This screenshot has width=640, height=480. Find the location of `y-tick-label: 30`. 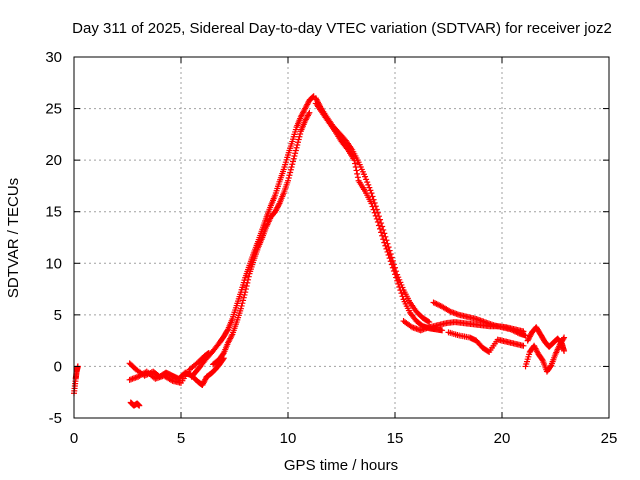

y-tick-label: 30 is located at coordinates (53, 57).